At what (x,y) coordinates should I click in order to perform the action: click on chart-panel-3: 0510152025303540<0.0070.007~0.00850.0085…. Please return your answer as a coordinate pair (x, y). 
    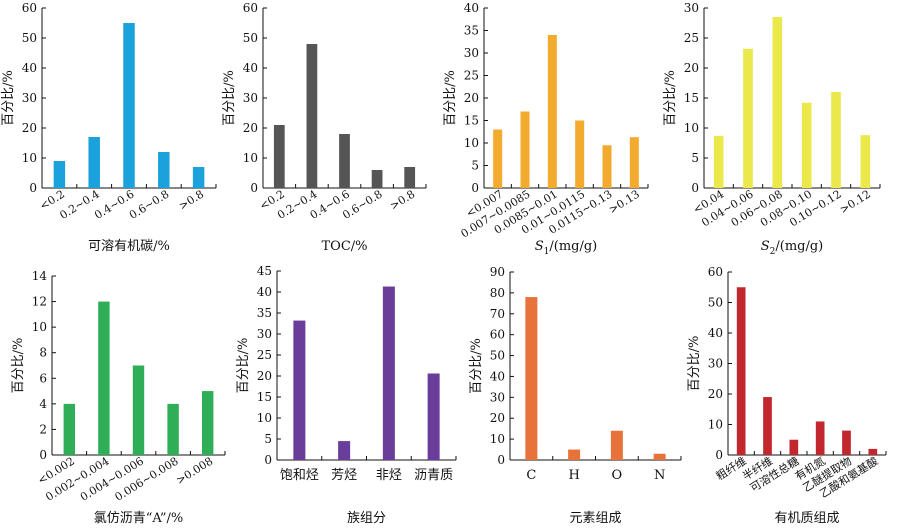
    Looking at the image, I should click on (546, 129).